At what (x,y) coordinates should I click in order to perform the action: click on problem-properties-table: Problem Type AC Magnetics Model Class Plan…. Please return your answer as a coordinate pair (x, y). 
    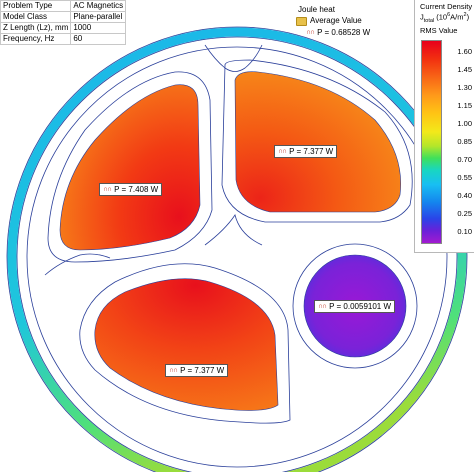
    Looking at the image, I should click on (63, 22).